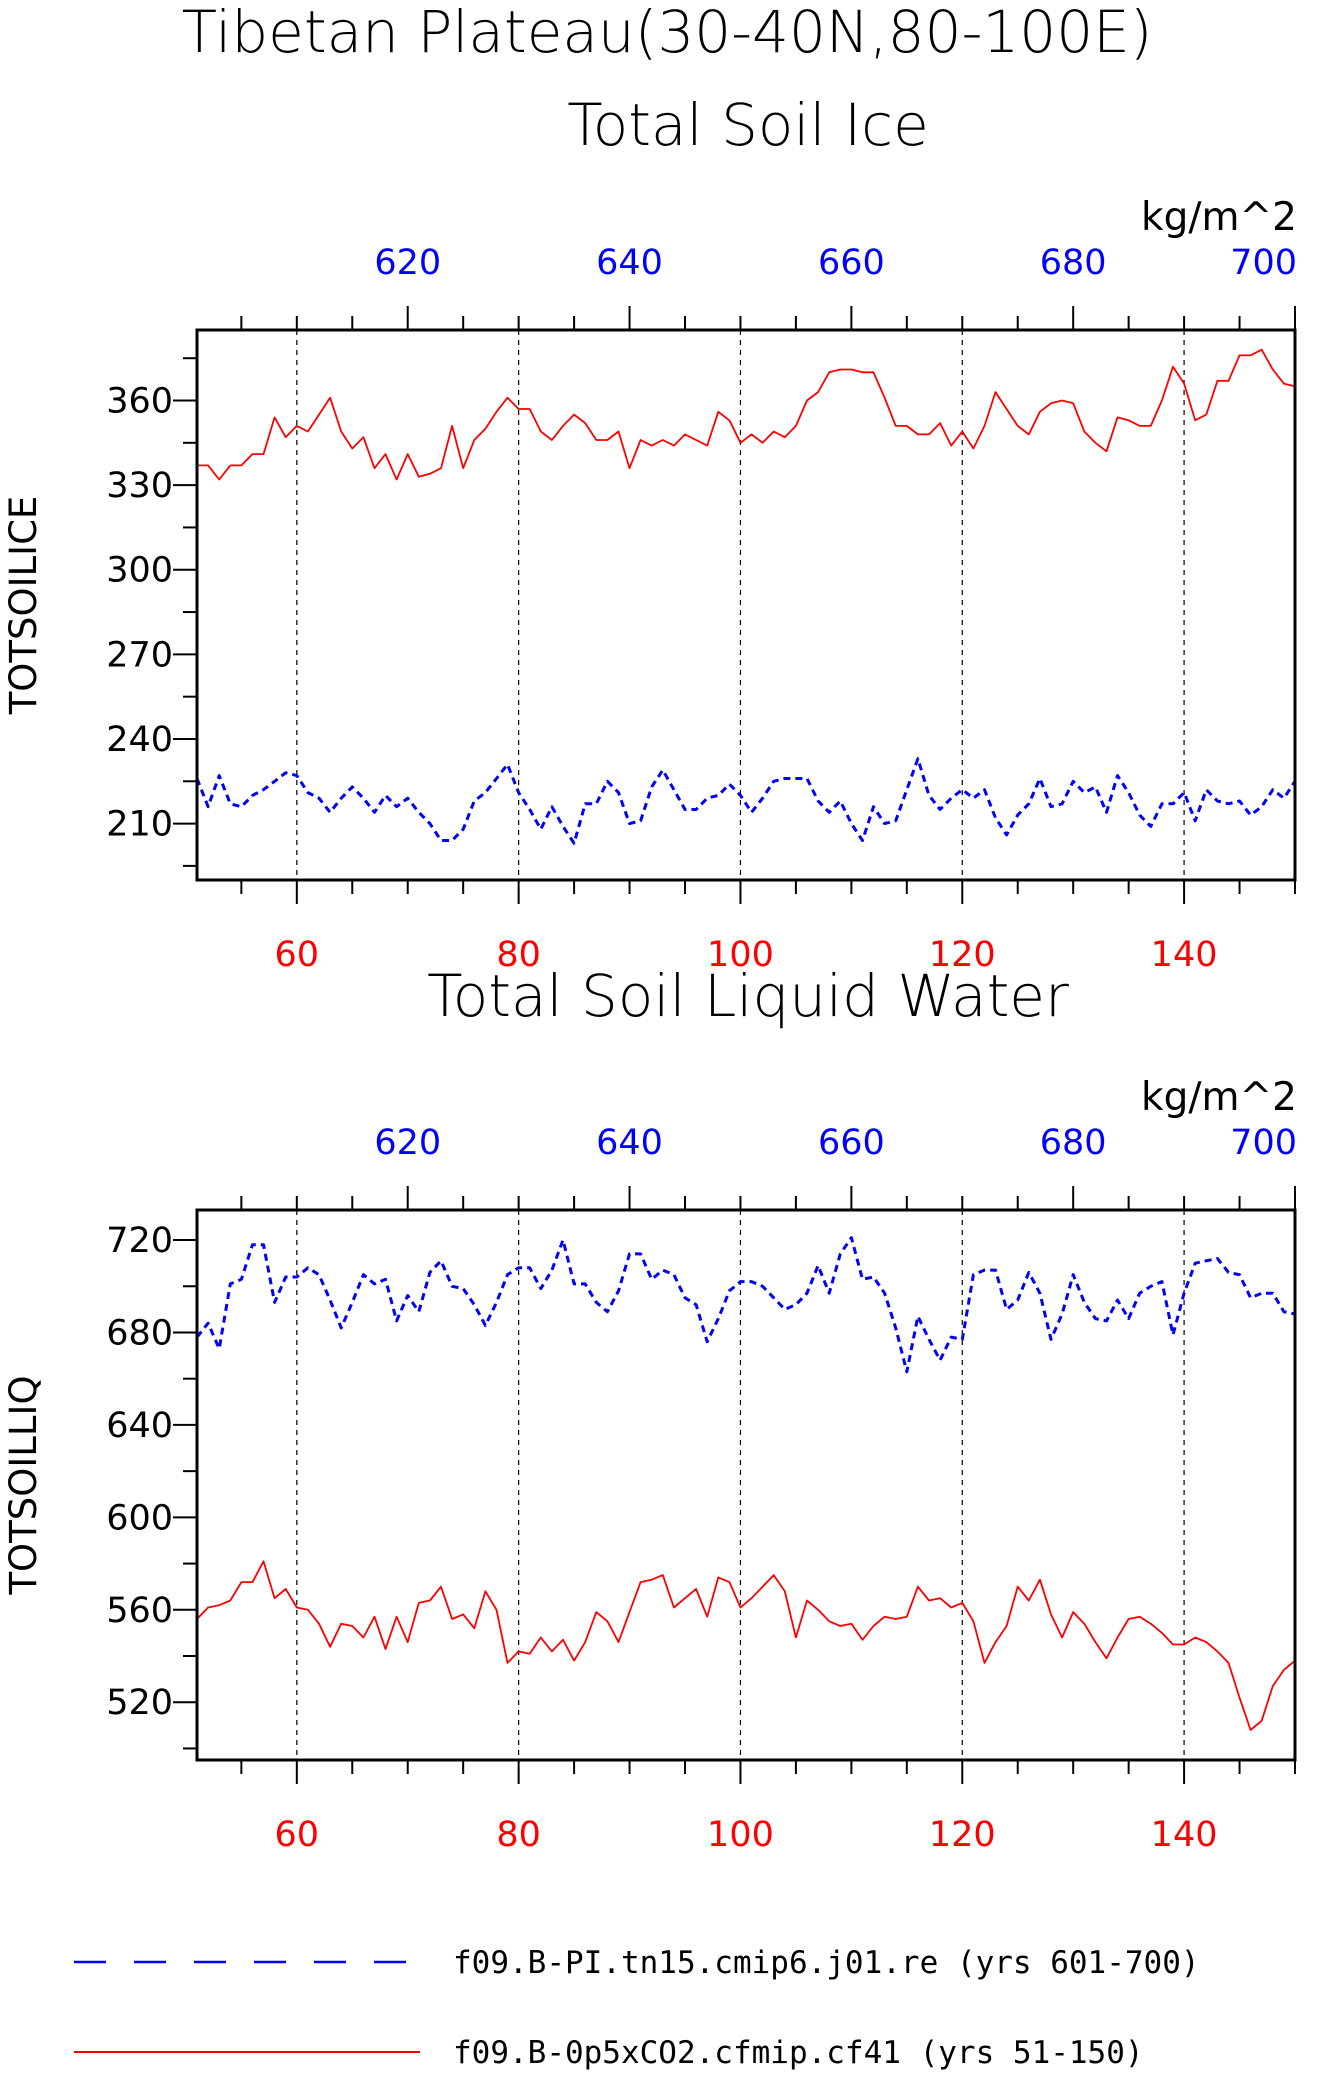  What do you see at coordinates (139, 1703) in the screenshot?
I see `y-tick-label: 520` at bounding box center [139, 1703].